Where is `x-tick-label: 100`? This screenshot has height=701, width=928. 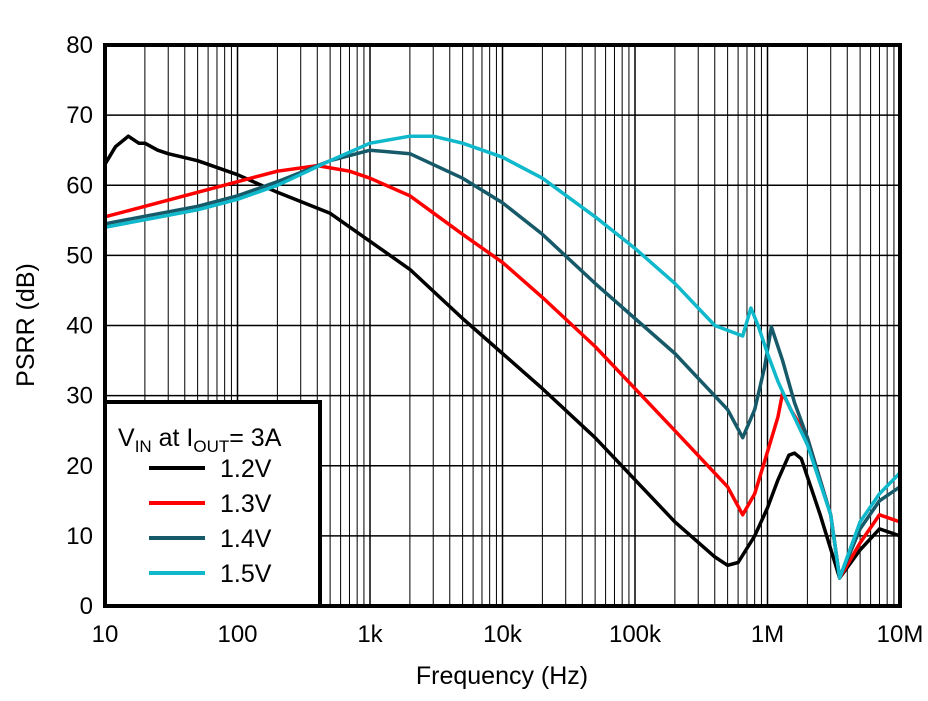
x-tick-label: 100 is located at coordinates (237, 634).